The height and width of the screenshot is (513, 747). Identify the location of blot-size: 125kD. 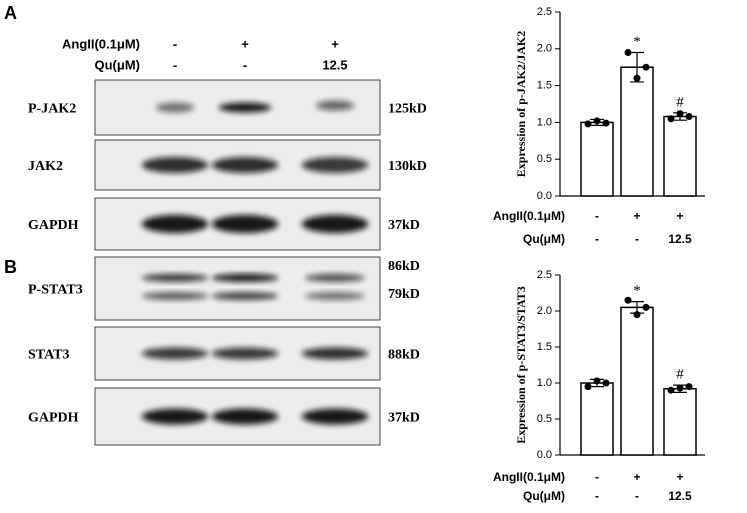
(407, 109).